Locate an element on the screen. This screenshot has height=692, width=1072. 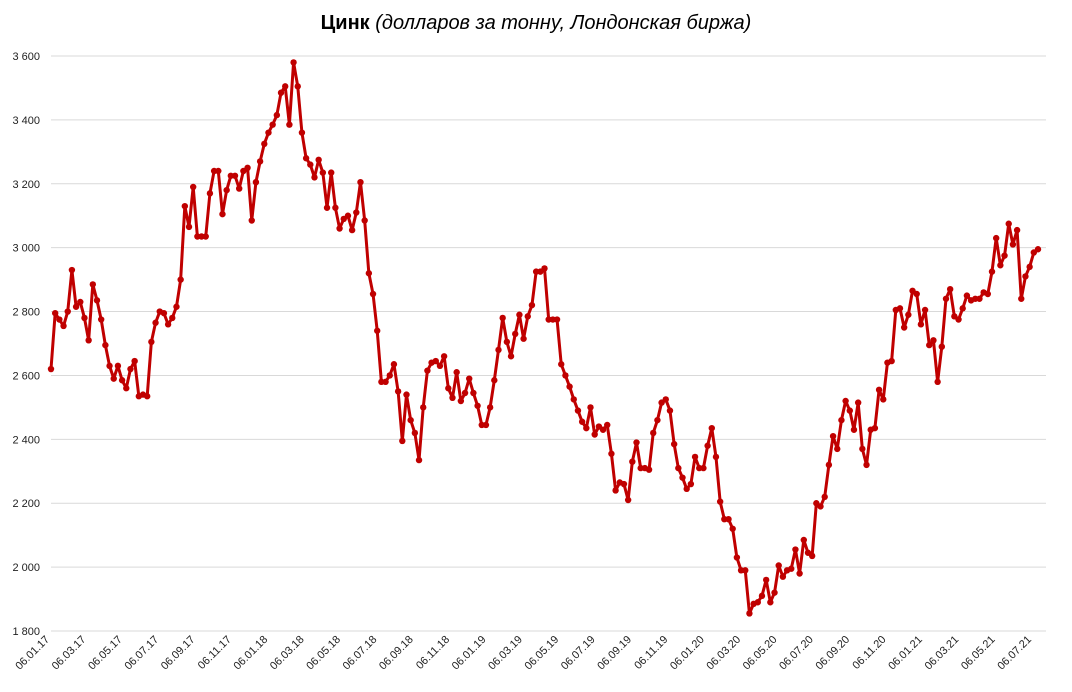
x-tick-label: 06.05.17 is located at coordinates (105, 653).